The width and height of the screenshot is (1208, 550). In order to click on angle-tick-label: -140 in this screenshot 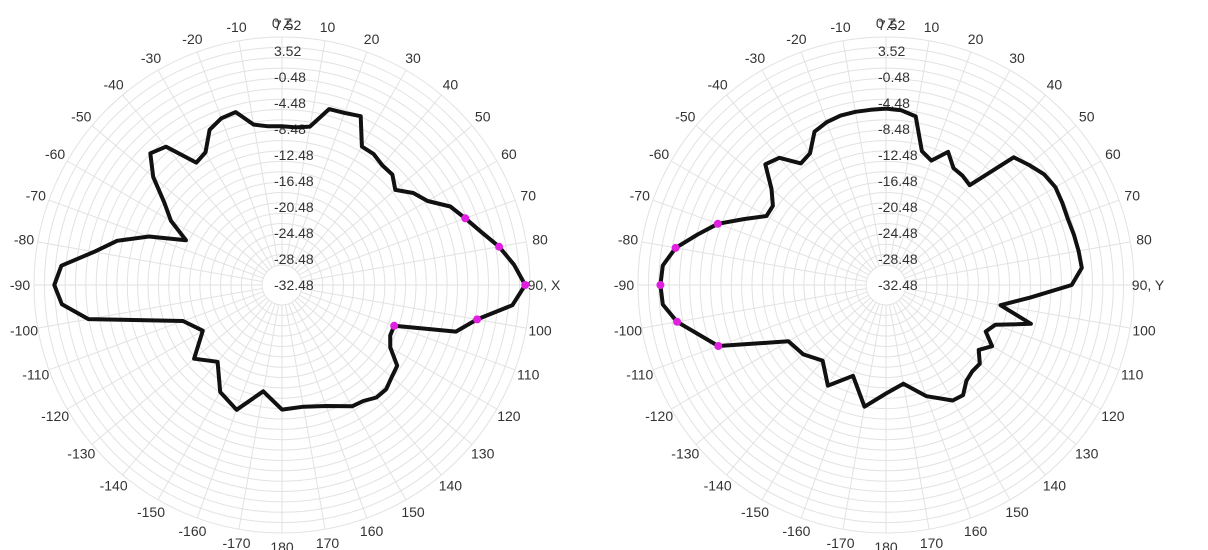, I will do `click(718, 486)`.